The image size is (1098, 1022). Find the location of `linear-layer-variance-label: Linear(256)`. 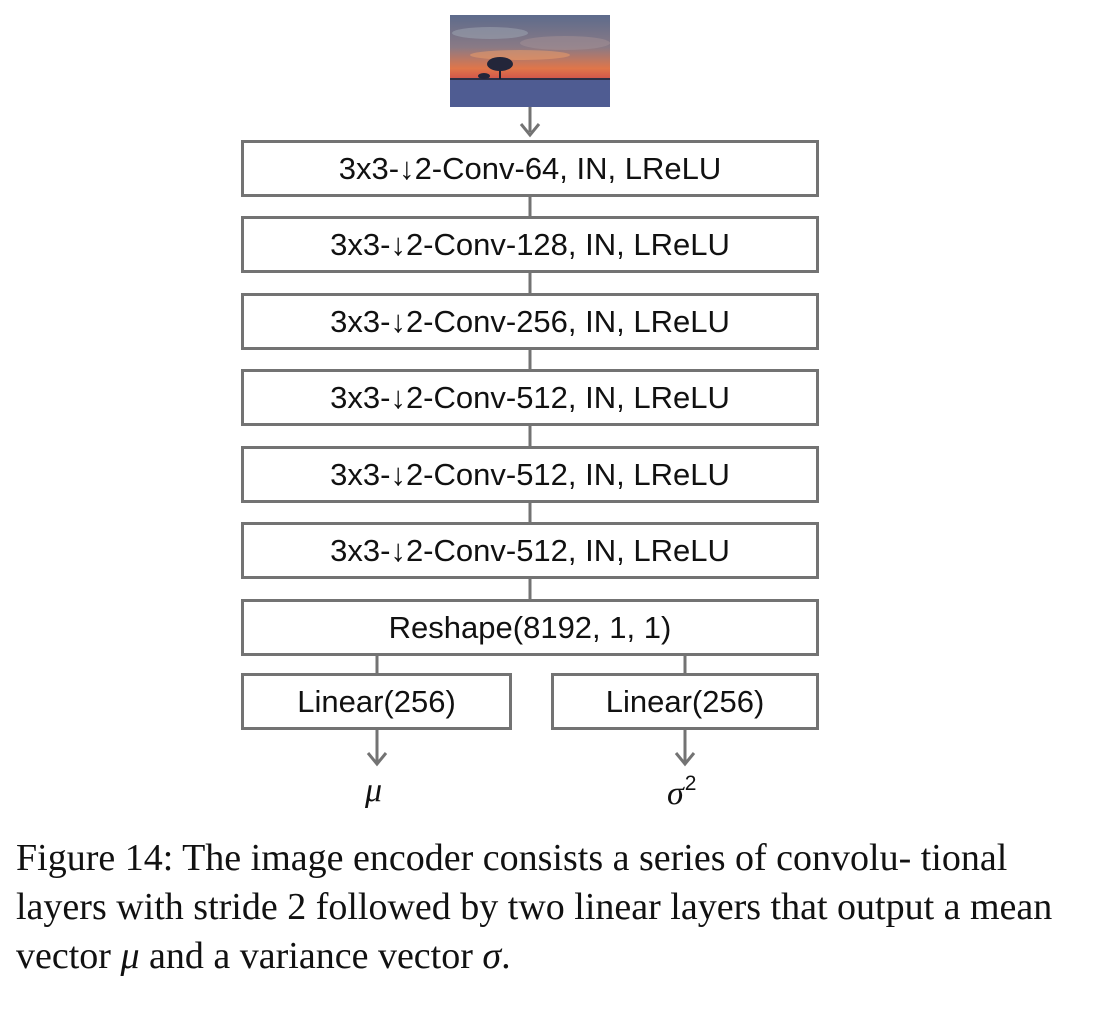

linear-layer-variance-label: Linear(256) is located at coordinates (685, 701).